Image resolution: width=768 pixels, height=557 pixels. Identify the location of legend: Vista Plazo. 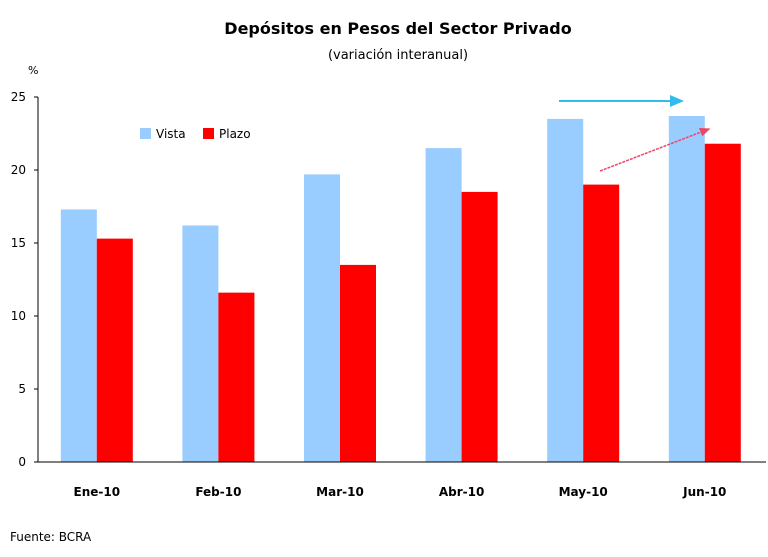
(195, 134).